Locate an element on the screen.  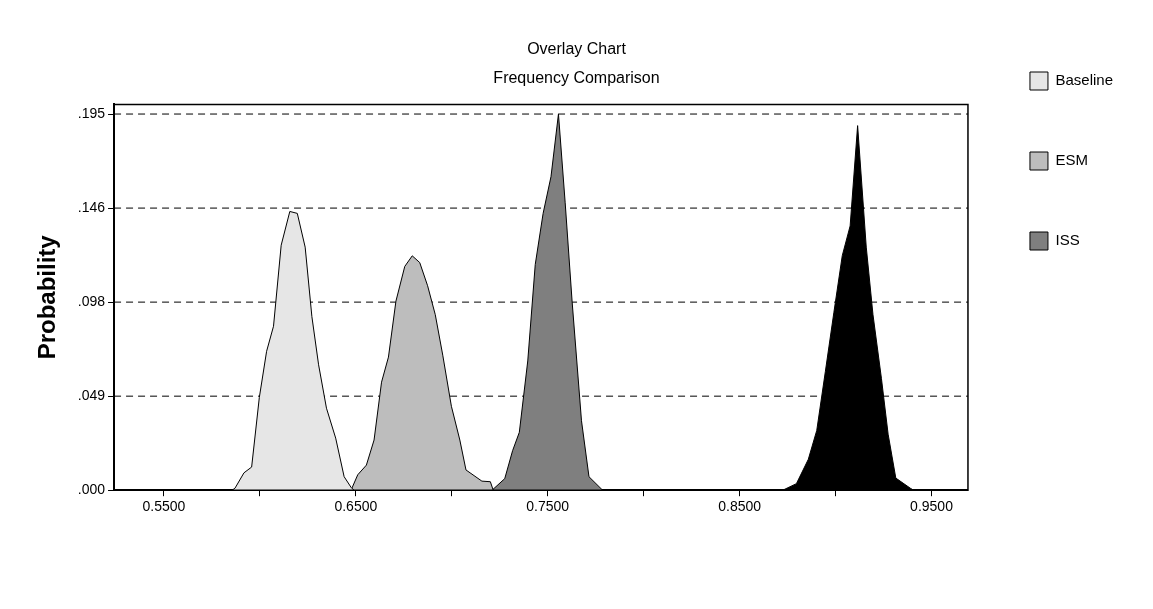
y-tick-label: .146 is located at coordinates (91, 206).